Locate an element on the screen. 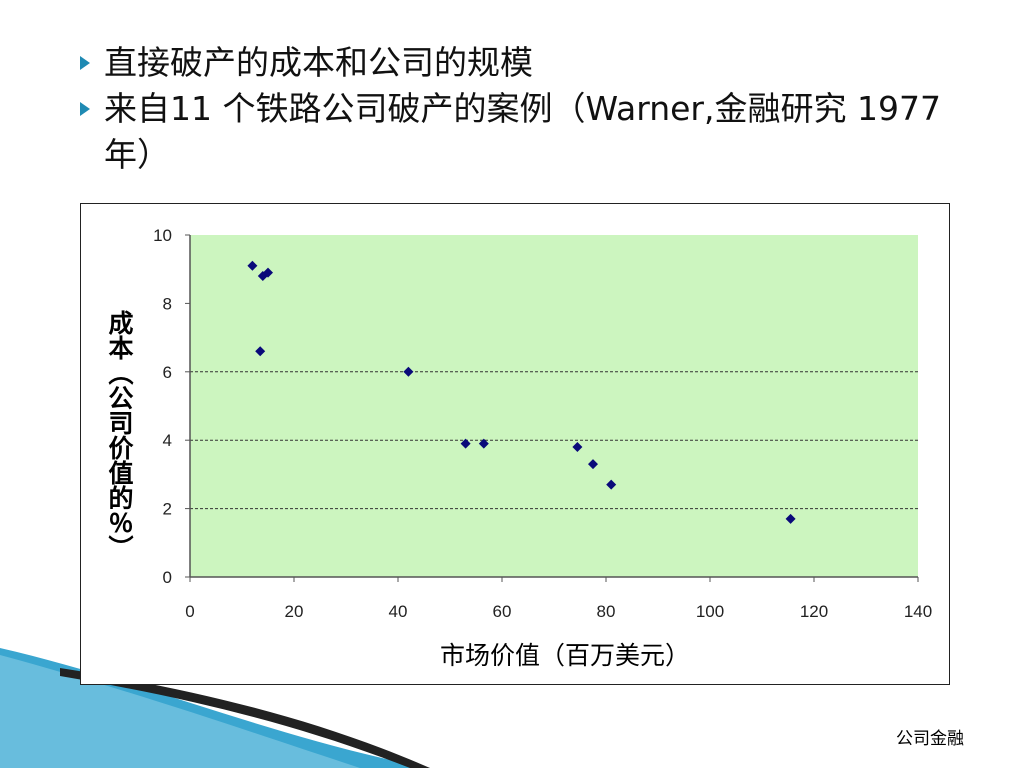  x-tick-label: 40 is located at coordinates (398, 611).